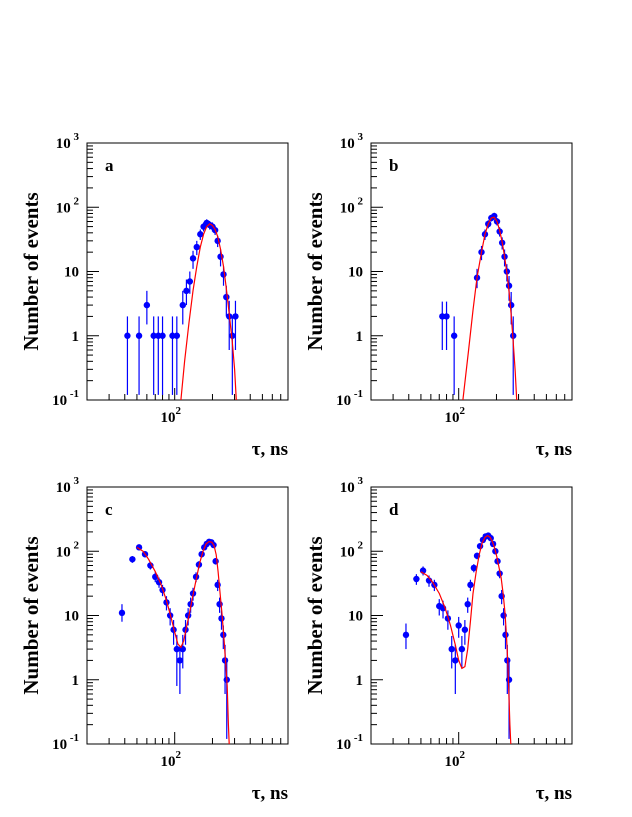 The image size is (632, 817). Describe the element at coordinates (394, 509) in the screenshot. I see `panel-label: d` at that location.